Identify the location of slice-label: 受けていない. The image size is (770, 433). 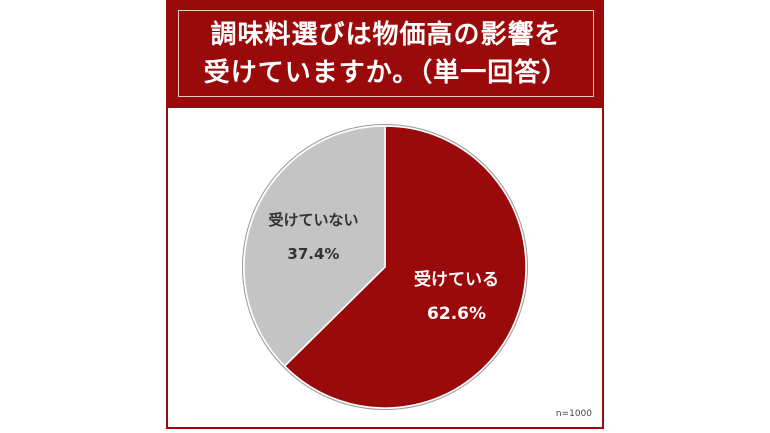
(313, 220).